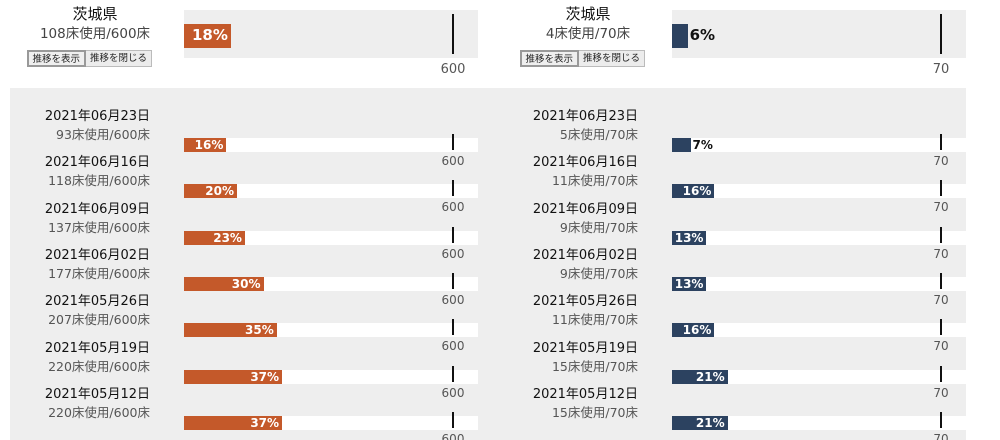  I want to click on summary-percent-label: 18%, so click(210, 35).